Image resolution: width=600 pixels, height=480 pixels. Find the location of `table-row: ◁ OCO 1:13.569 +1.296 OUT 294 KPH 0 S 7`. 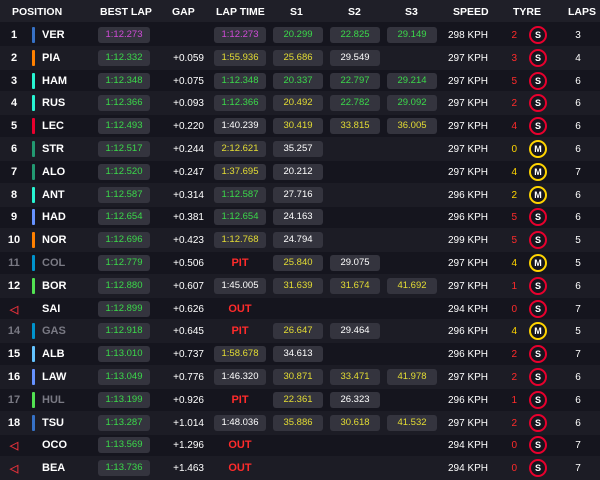

table-row: ◁ OCO 1:13.569 +1.296 OUT 294 KPH 0 S 7 is located at coordinates (300, 445).